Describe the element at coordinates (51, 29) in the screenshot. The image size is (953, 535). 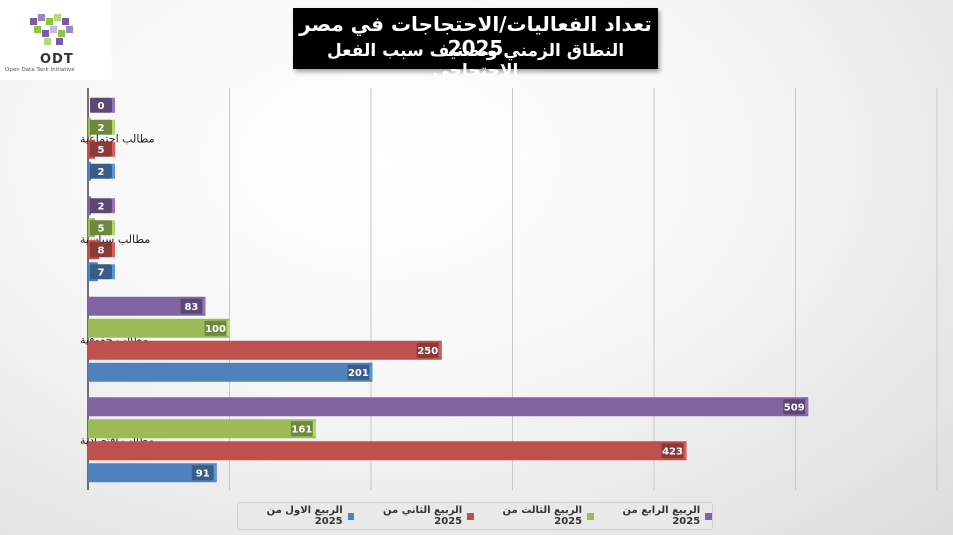
I see `odt-logo-mark` at that location.